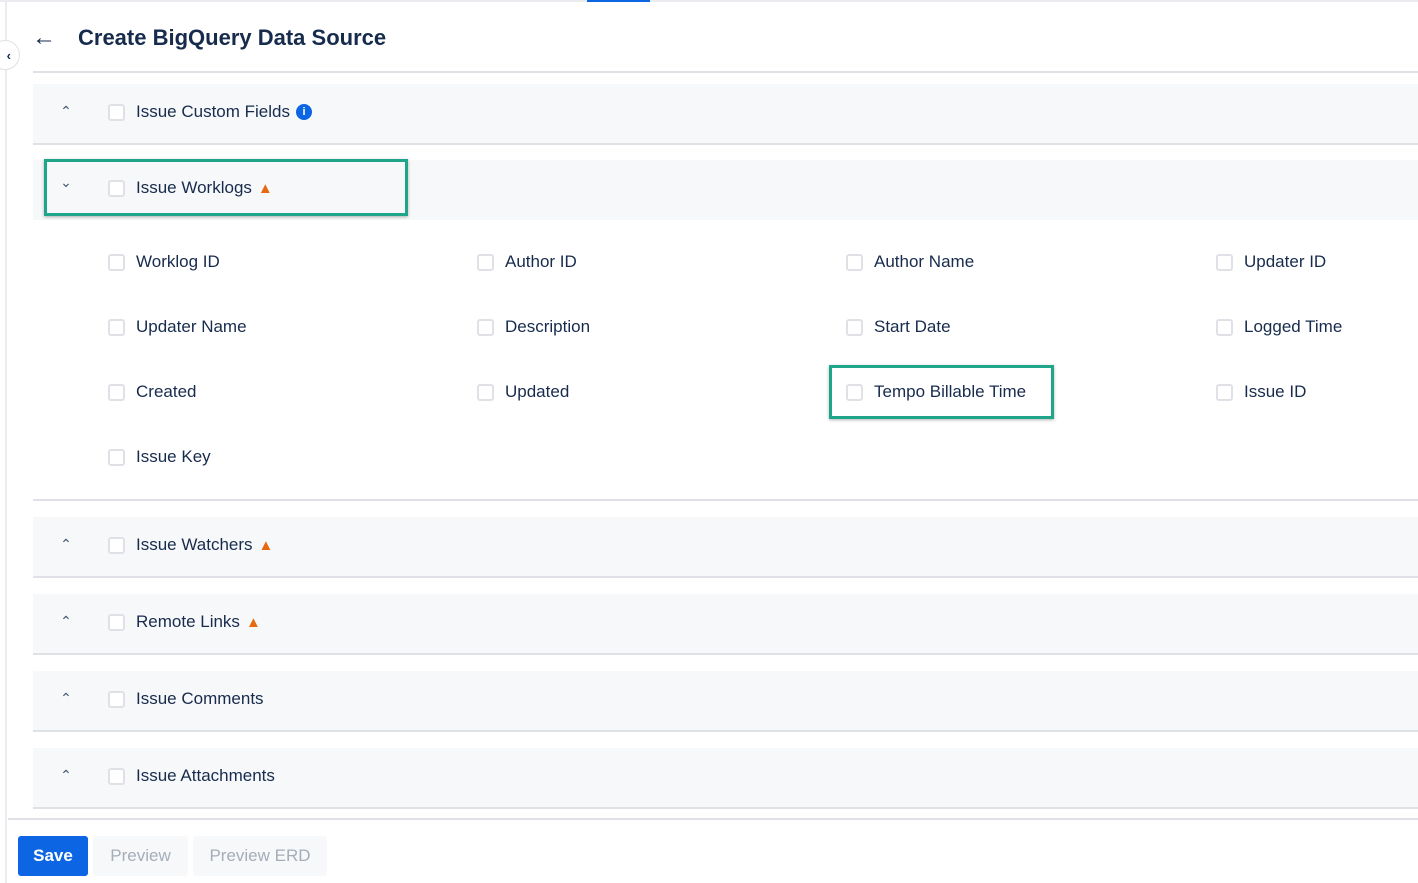 The height and width of the screenshot is (883, 1418). Describe the element at coordinates (725, 114) in the screenshot. I see `section-issue-custom-fields: ⌃ Issue Custom Fields i` at that location.